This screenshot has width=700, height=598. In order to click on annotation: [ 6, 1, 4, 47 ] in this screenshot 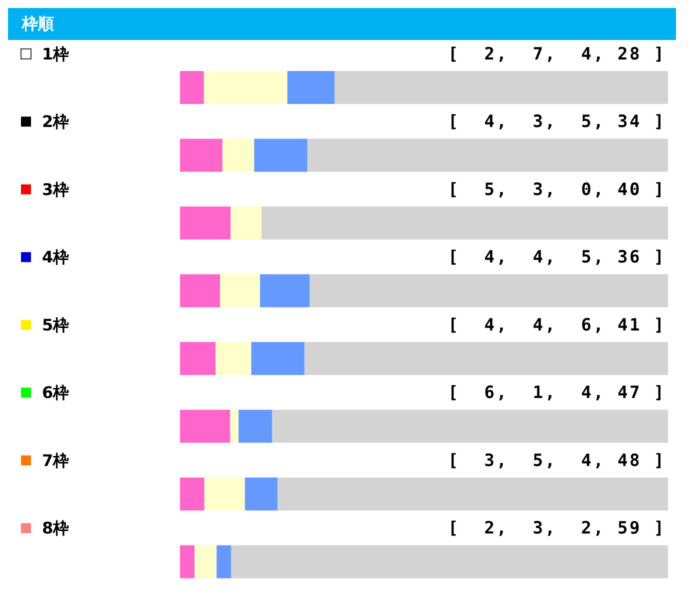, I will do `click(556, 393)`.